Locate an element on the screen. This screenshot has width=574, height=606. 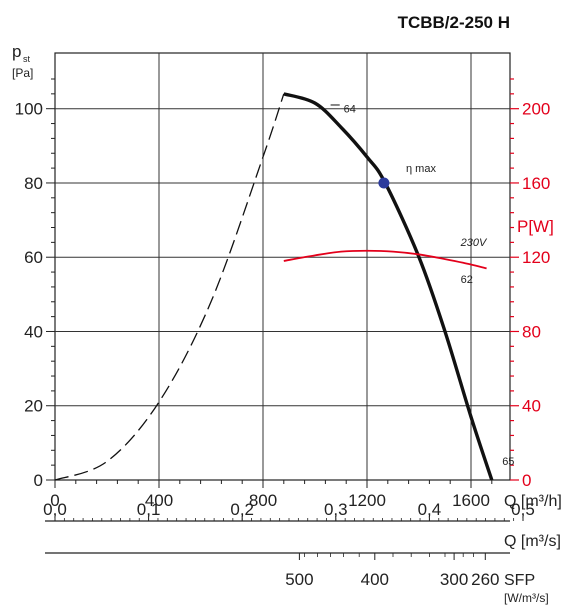
sfp-tick-label: 300 is located at coordinates (454, 579).